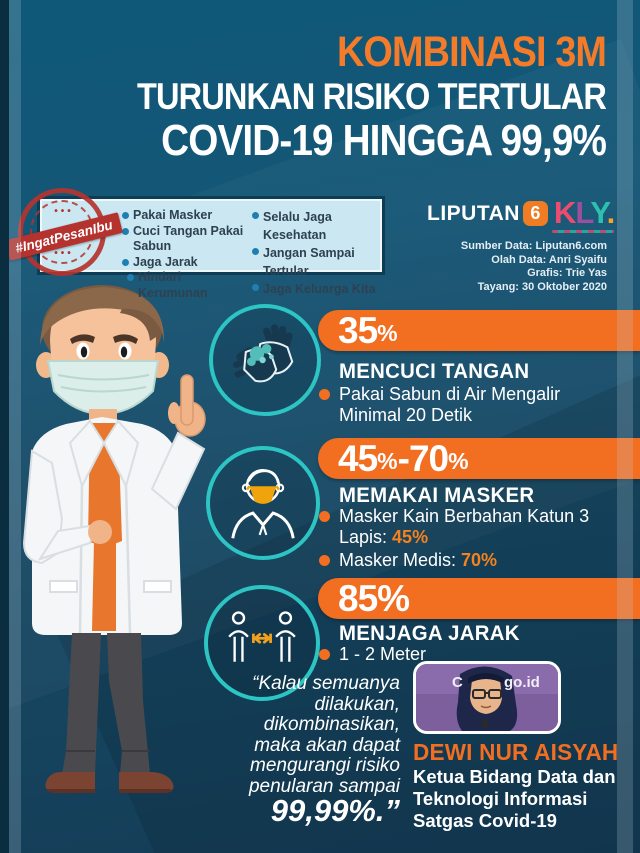 The image size is (640, 853). I want to click on physical-distance-icon, so click(262, 636).